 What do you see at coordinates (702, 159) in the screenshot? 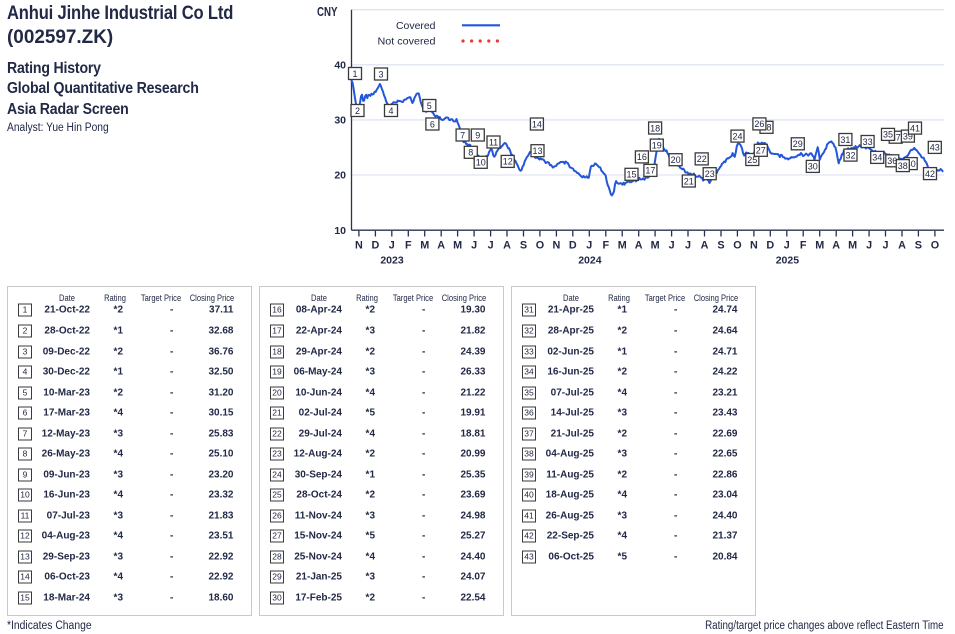
I see `svg-text: 22` at bounding box center [702, 159].